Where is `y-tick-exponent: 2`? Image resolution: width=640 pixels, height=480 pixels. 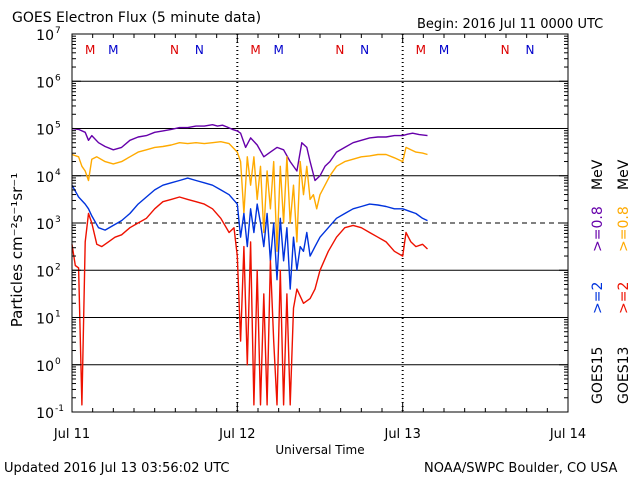 y-tick-exponent: 2 is located at coordinates (58, 267).